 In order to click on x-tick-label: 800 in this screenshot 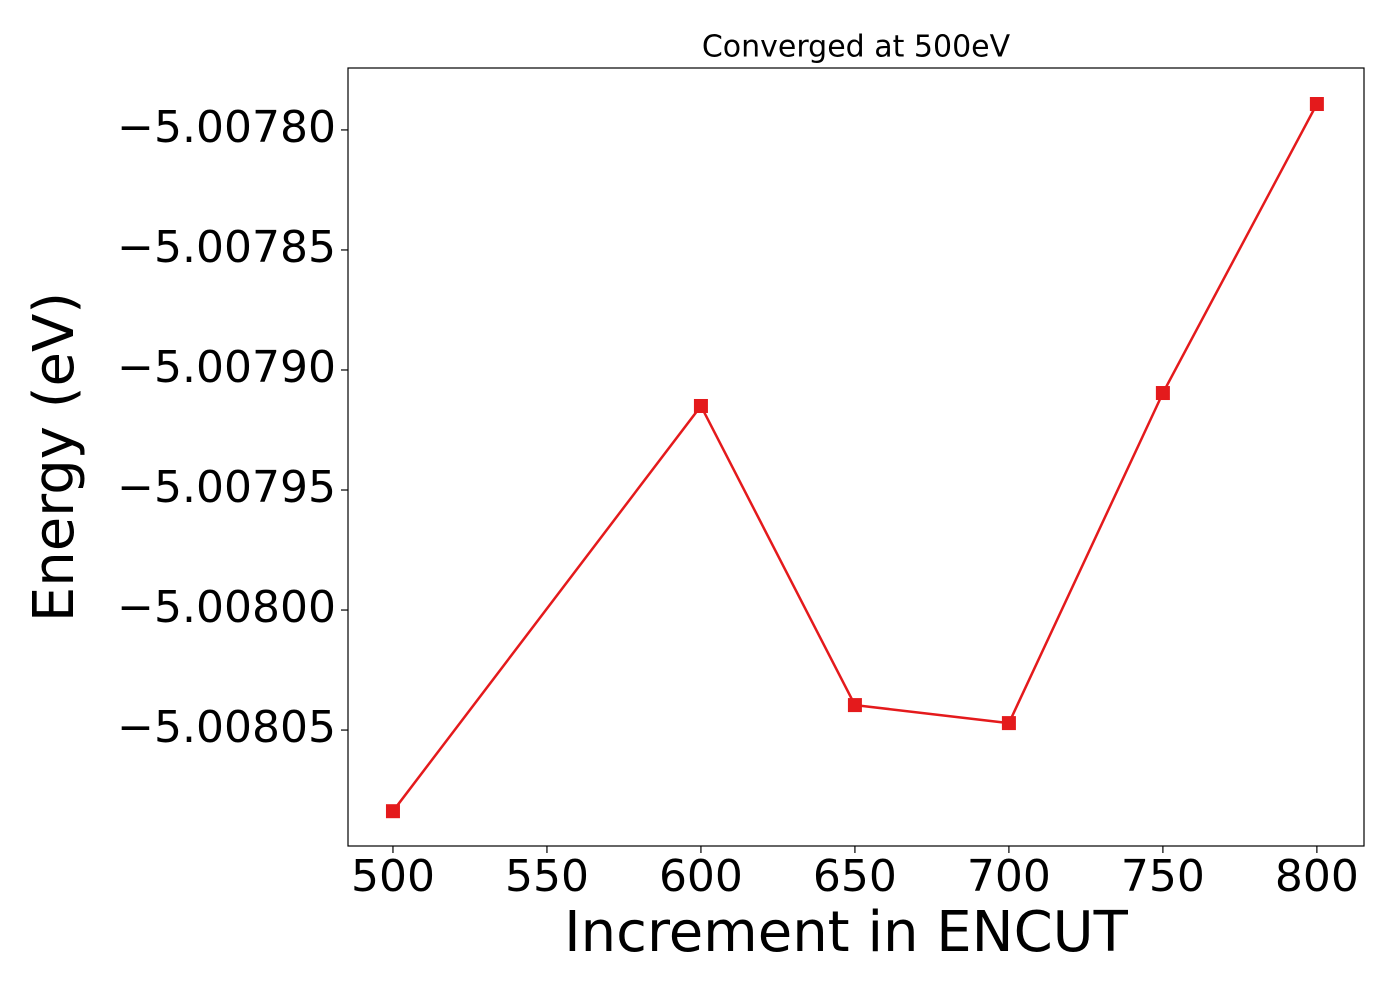, I will do `click(1317, 876)`.